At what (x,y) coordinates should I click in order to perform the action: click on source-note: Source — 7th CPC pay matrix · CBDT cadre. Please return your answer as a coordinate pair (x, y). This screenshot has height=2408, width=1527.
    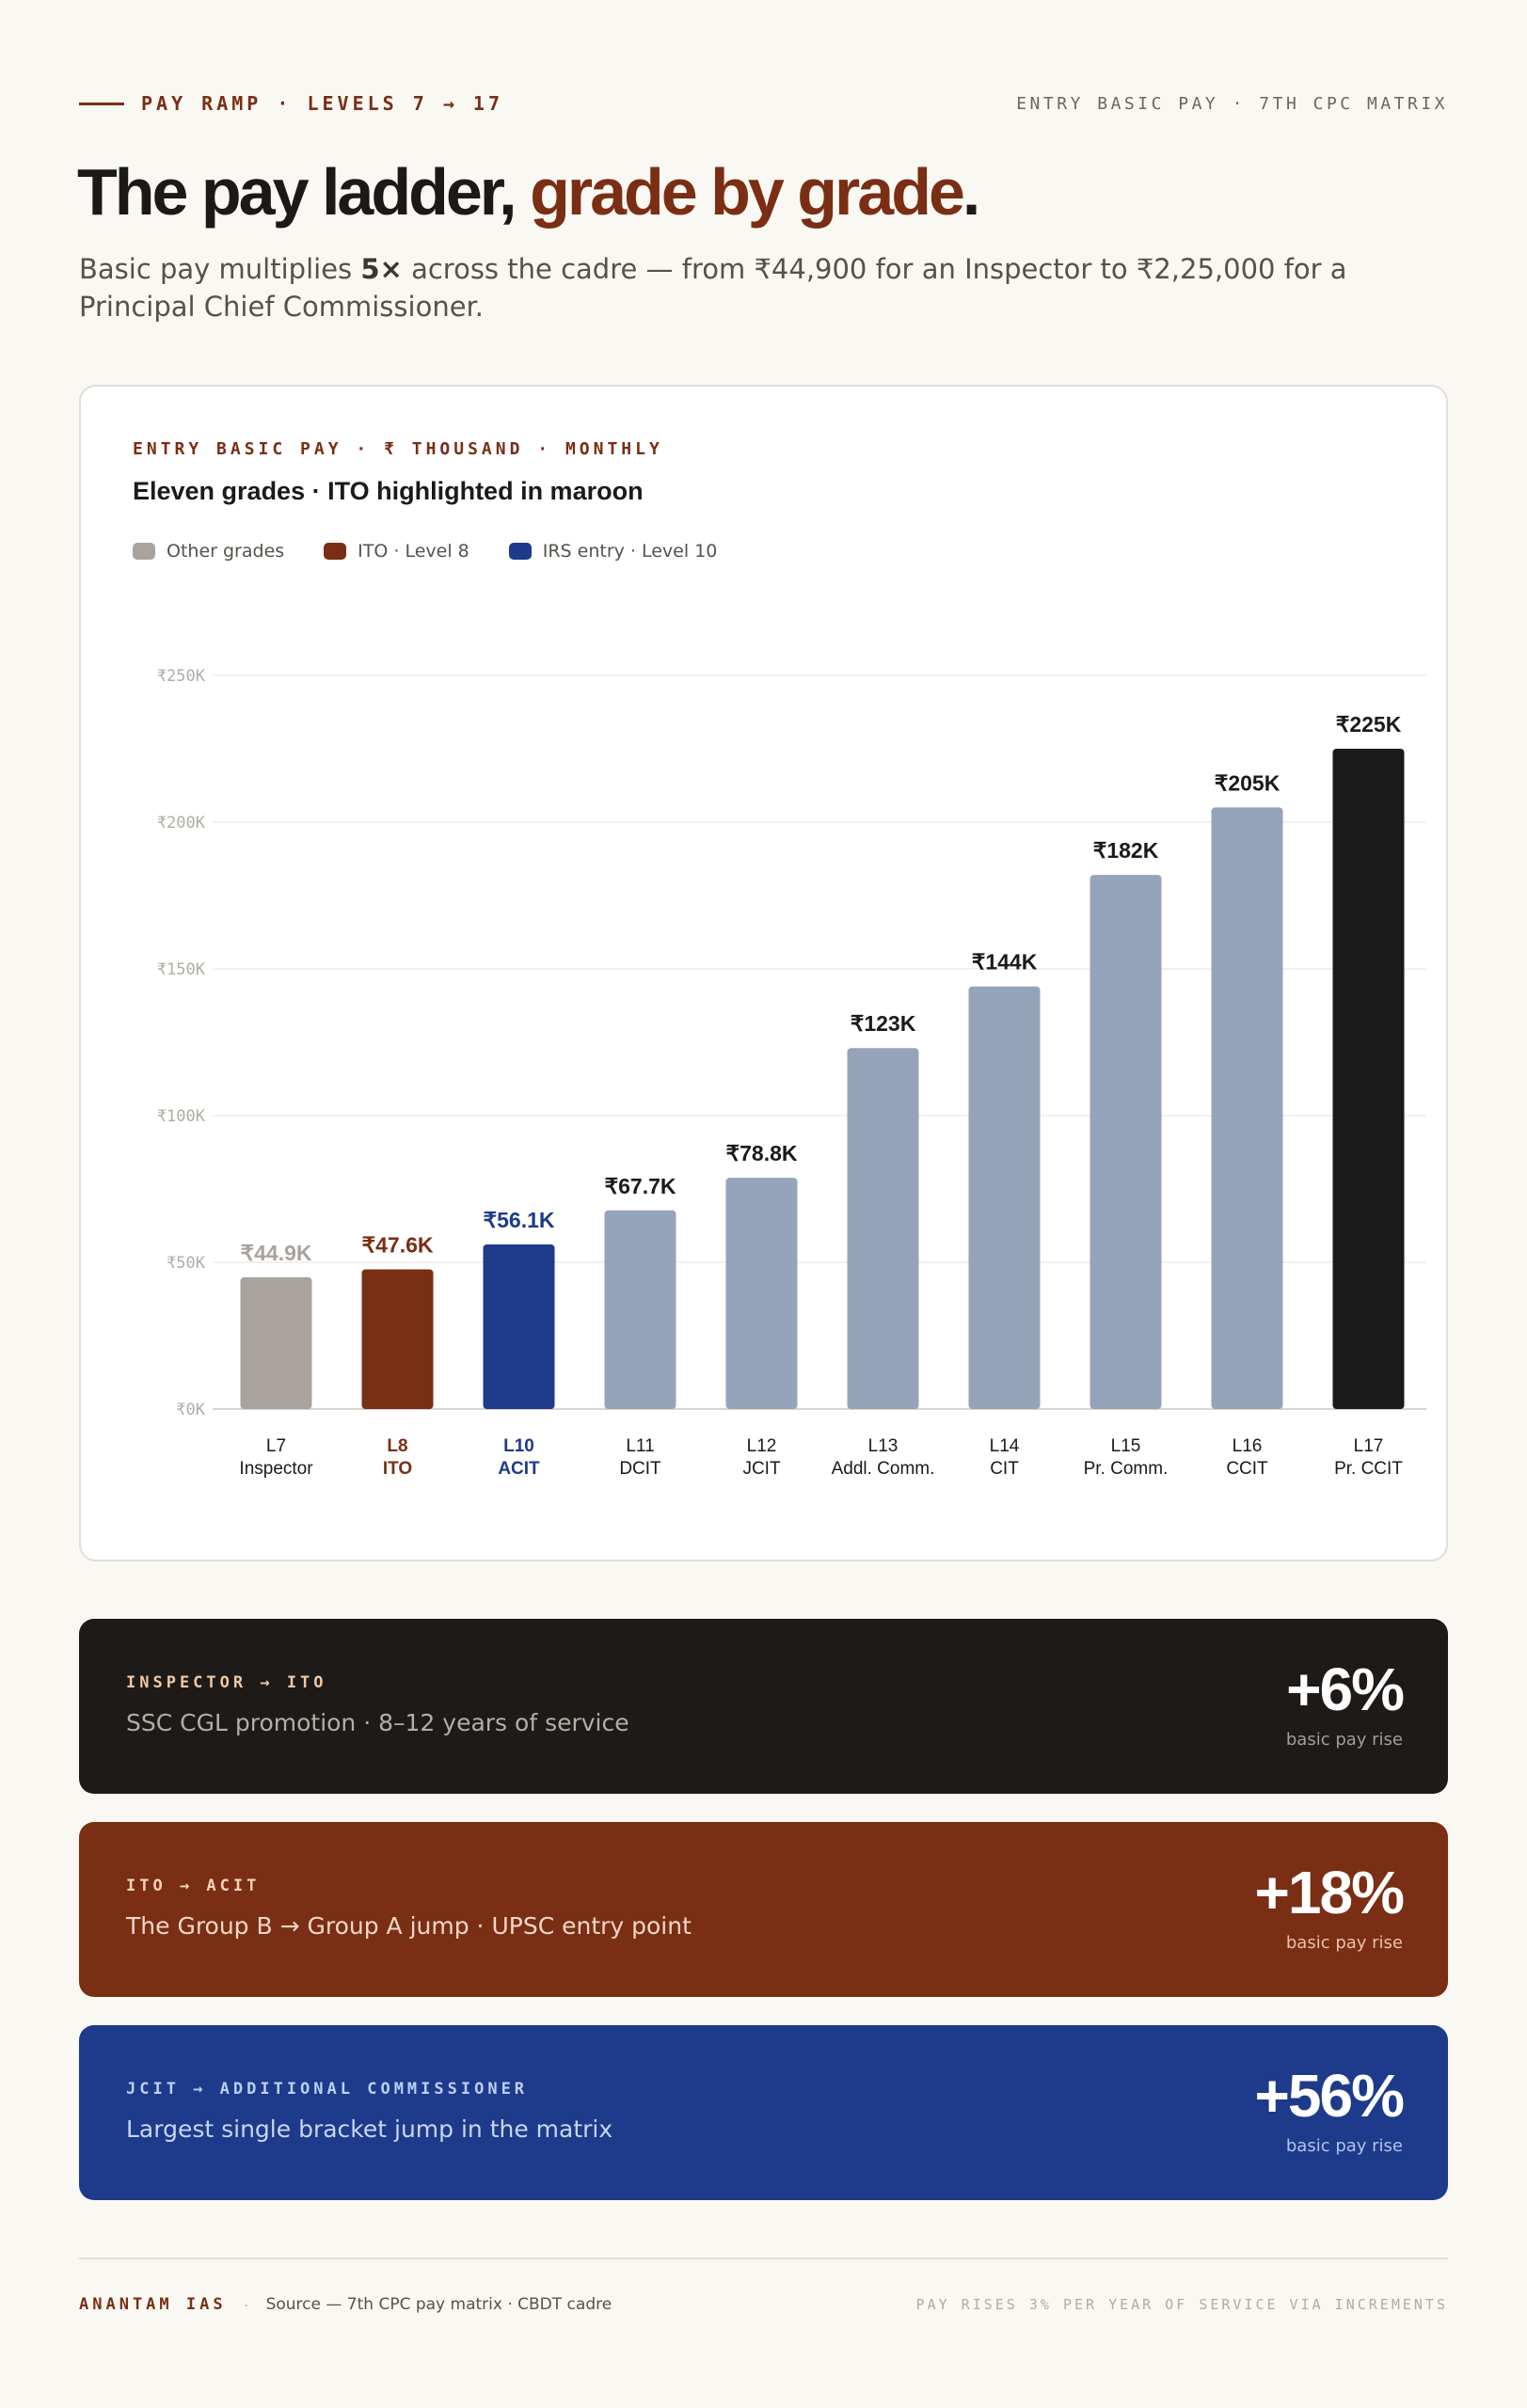
    Looking at the image, I should click on (438, 2304).